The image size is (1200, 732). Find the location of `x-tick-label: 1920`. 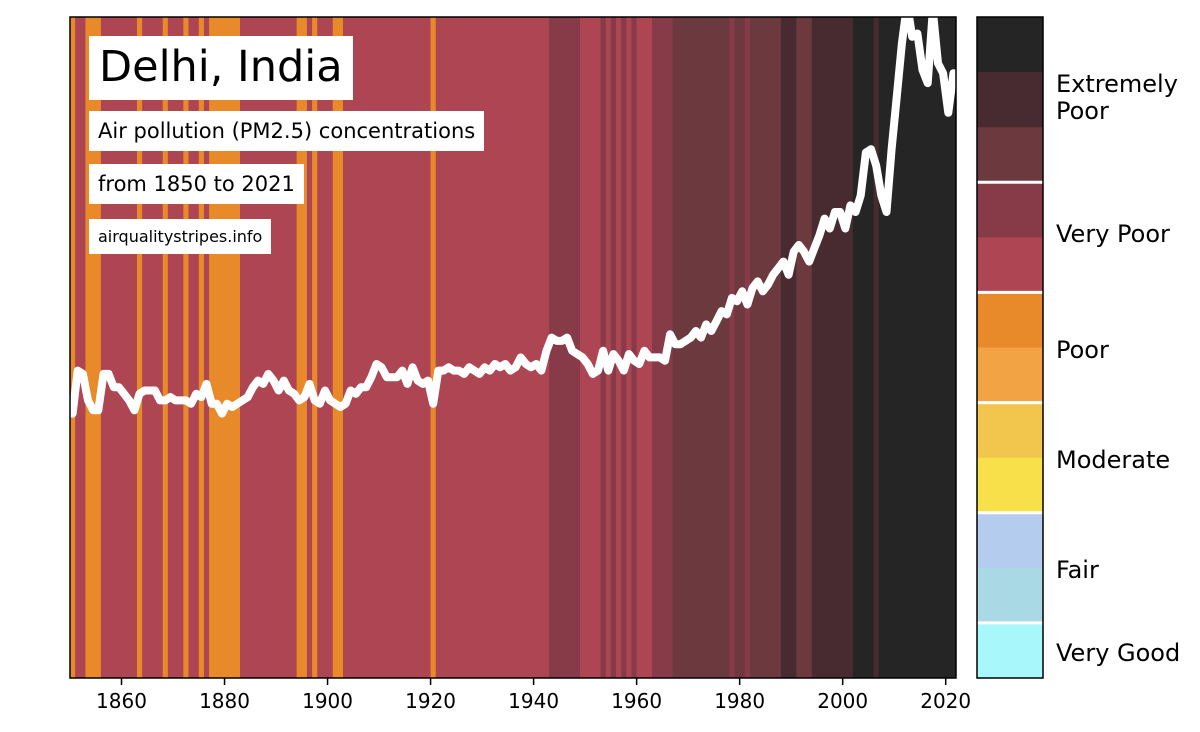

x-tick-label: 1920 is located at coordinates (430, 701).